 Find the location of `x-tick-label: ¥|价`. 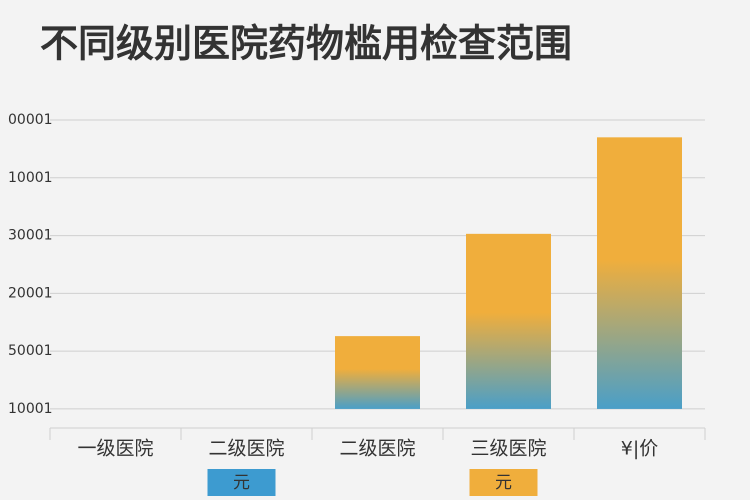

x-tick-label: ¥|价 is located at coordinates (640, 449).